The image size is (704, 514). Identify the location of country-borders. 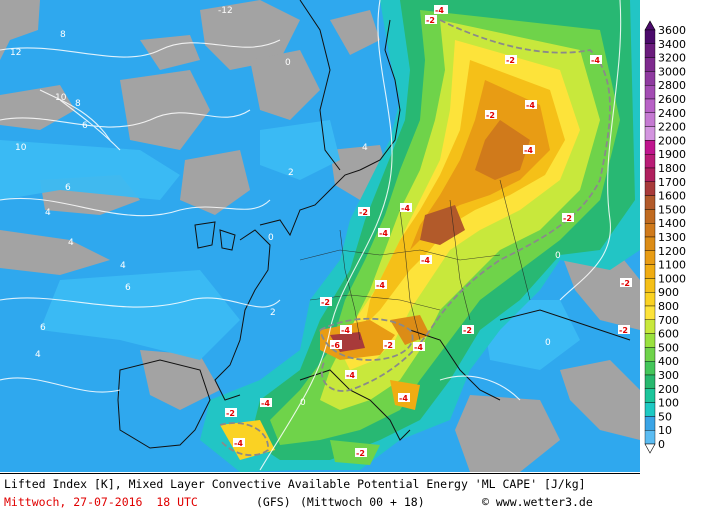
(415, 260).